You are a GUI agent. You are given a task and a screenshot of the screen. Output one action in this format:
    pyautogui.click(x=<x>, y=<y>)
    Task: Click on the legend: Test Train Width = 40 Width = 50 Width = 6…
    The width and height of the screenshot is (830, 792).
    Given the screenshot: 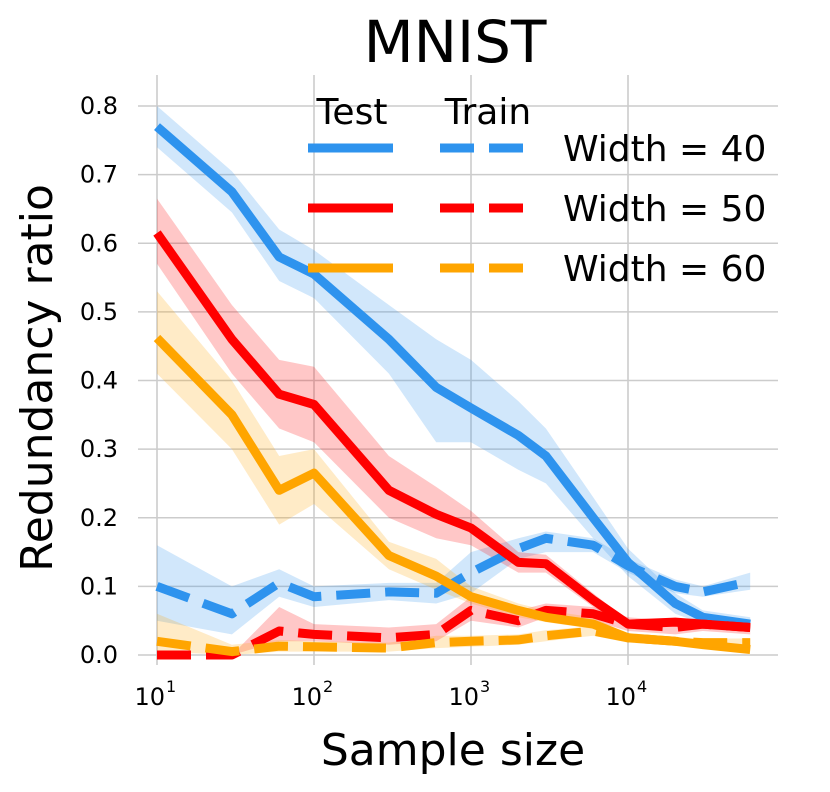 What is the action you would take?
    pyautogui.click(x=537, y=191)
    